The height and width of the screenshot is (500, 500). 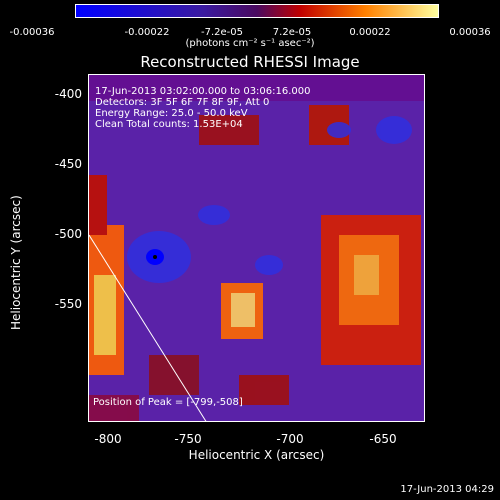 What do you see at coordinates (203, 91) in the screenshot?
I see `info-time: 17-Jun-2013 03:02:00.000 to 03:06:16.000` at bounding box center [203, 91].